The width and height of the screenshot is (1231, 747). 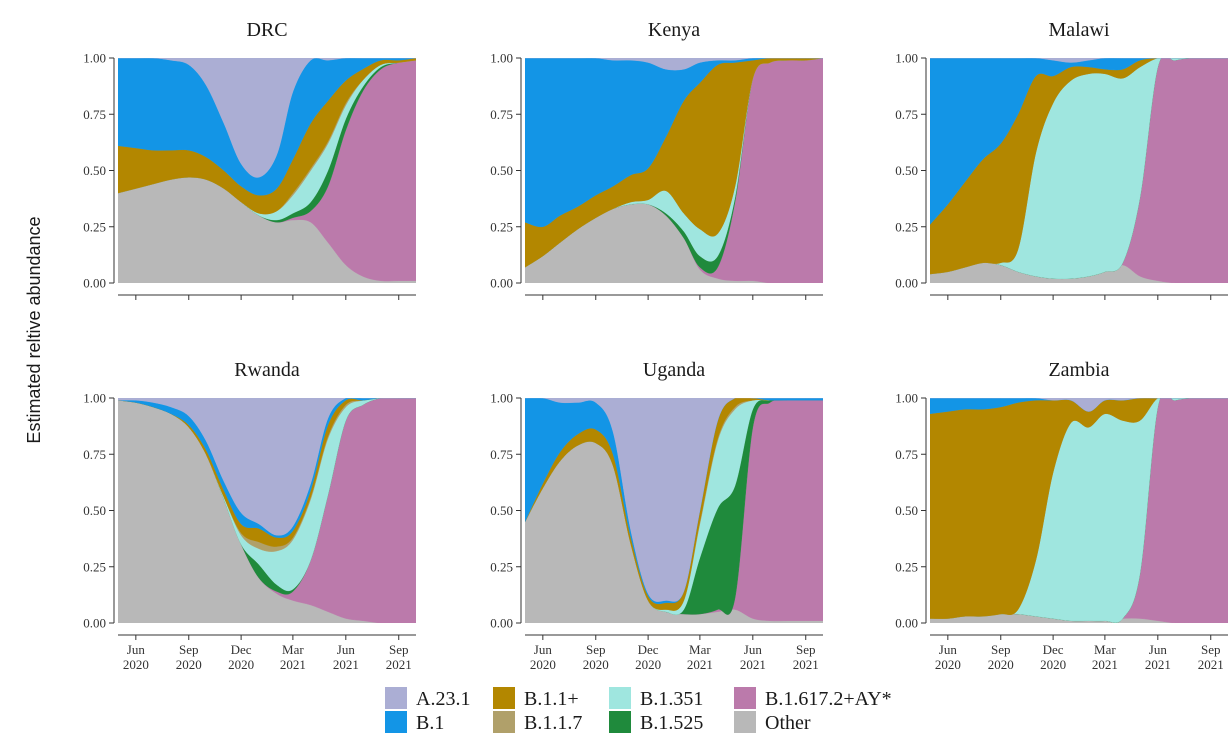 What do you see at coordinates (828, 699) in the screenshot?
I see `legend-label: B.1.617.2+AY*` at bounding box center [828, 699].